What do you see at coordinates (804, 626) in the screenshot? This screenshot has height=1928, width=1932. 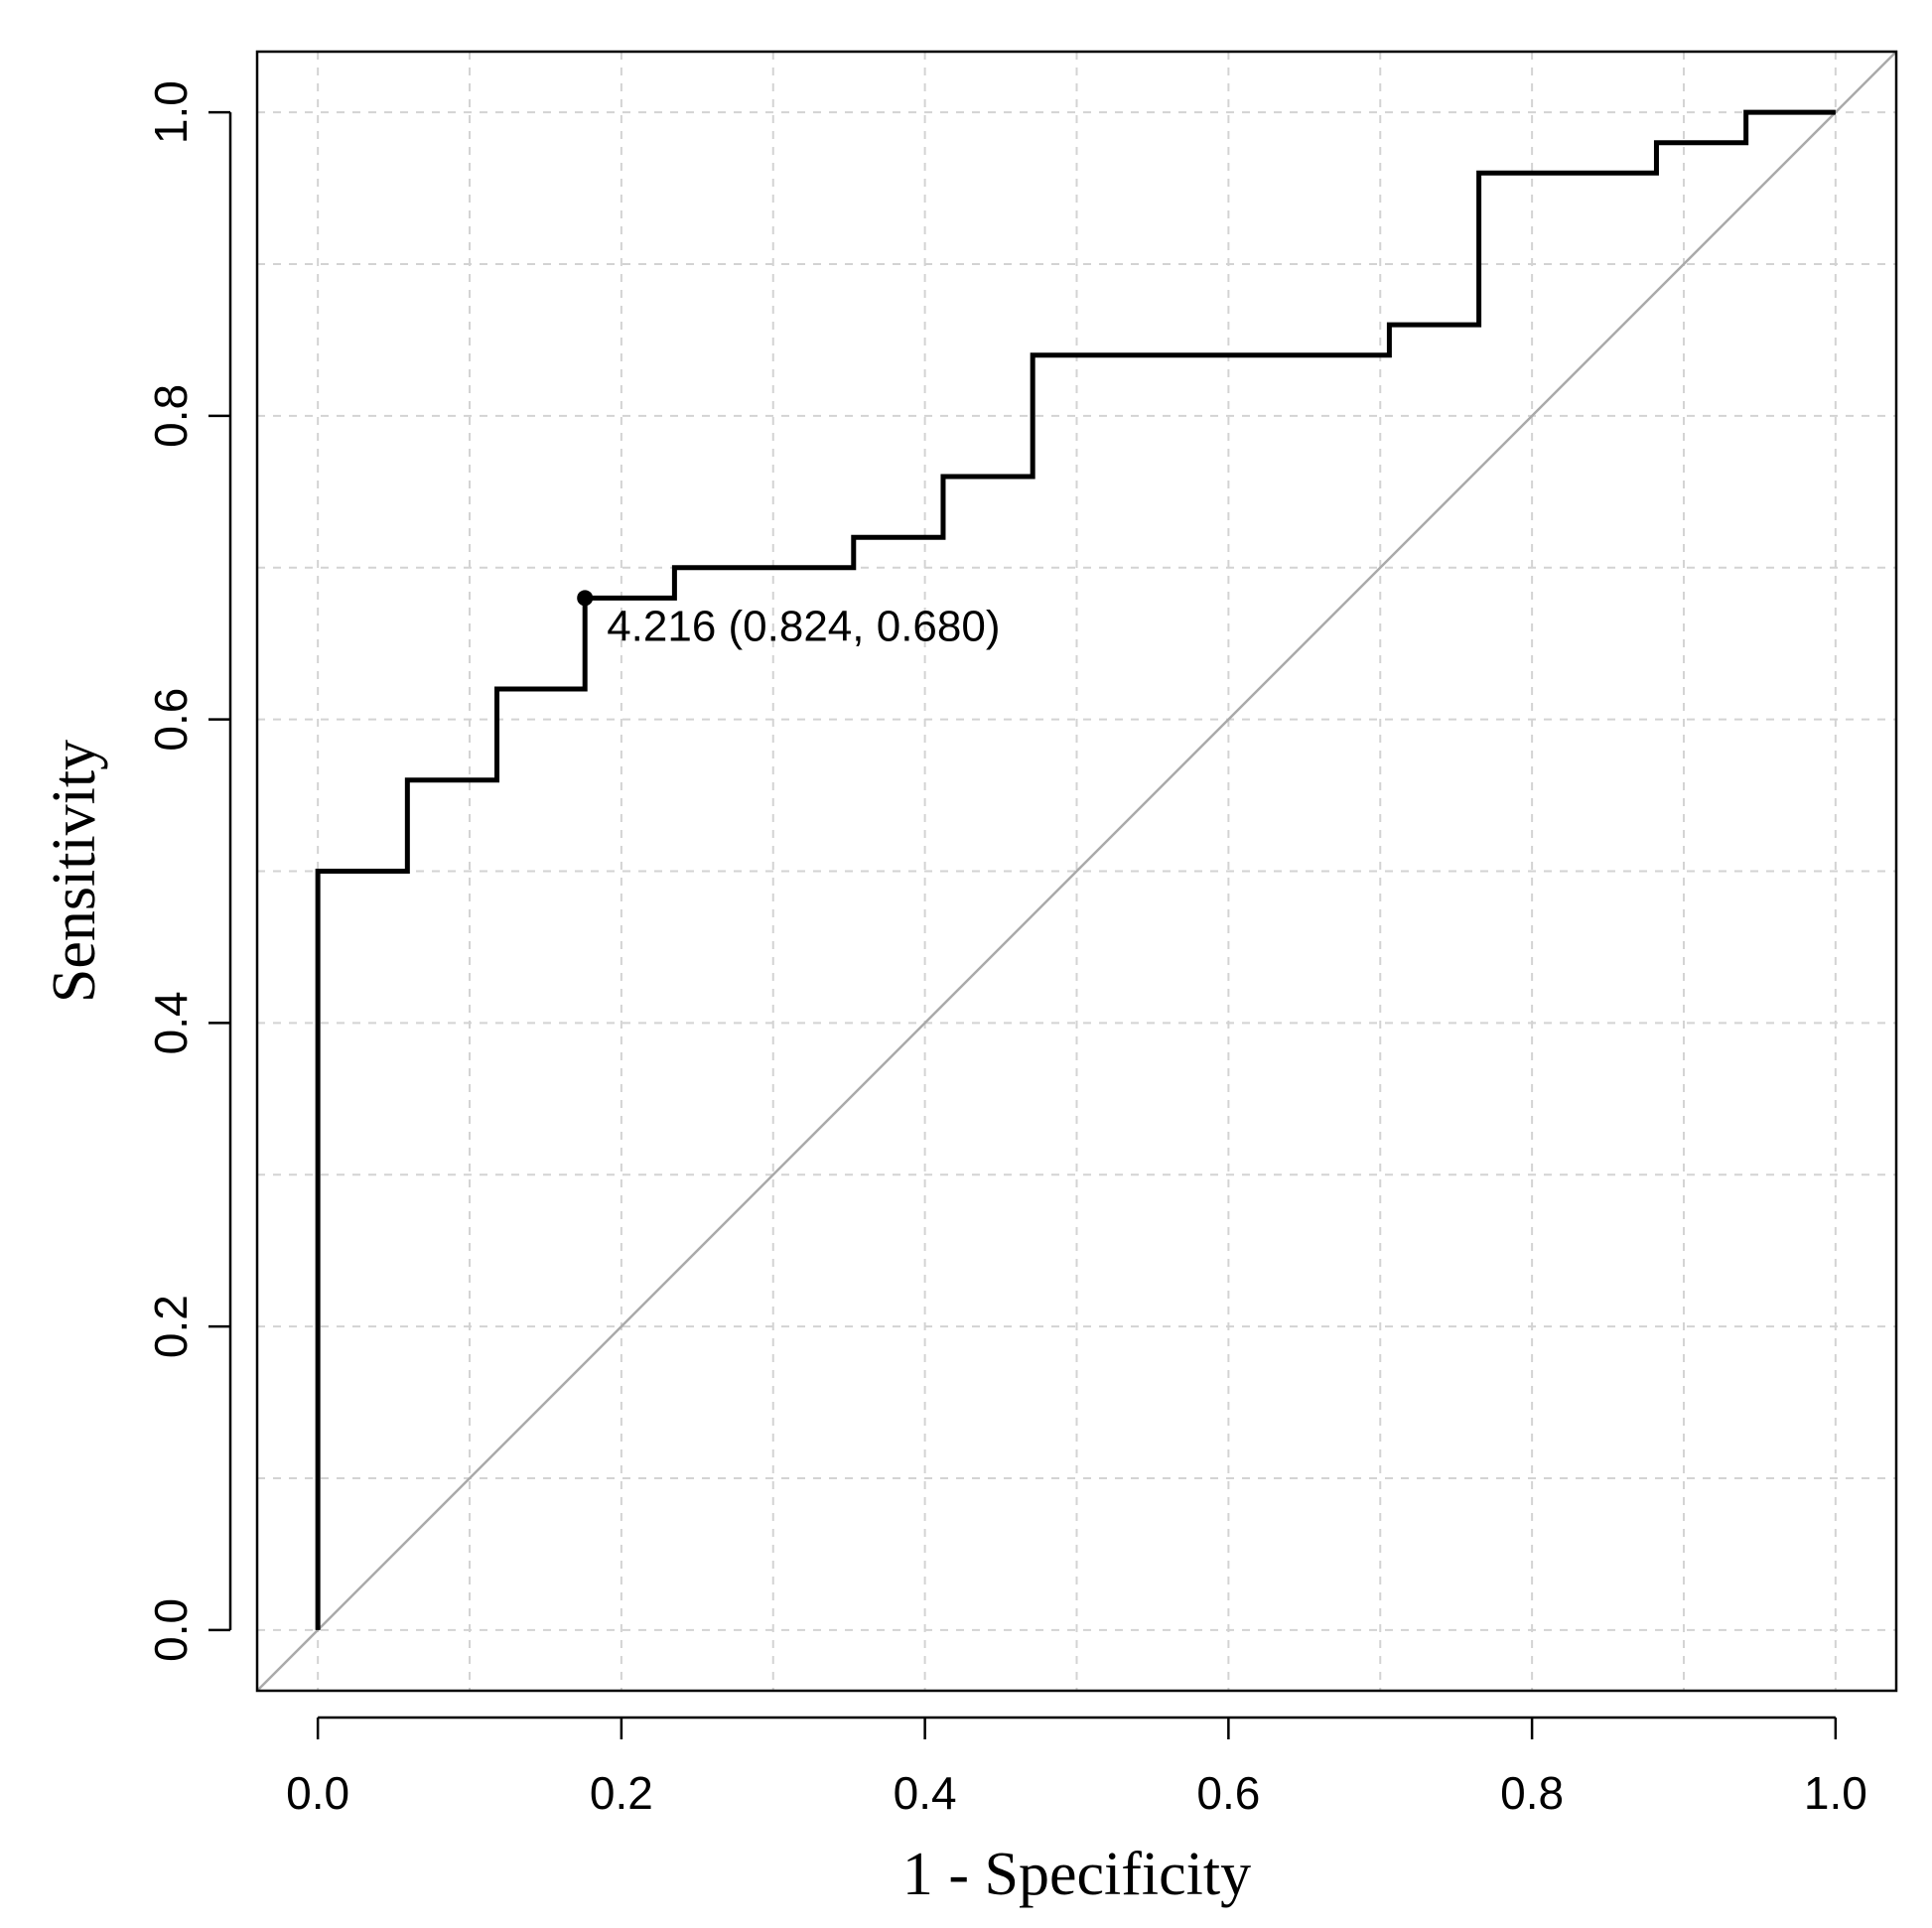 I see `optimal-threshold-label: 4.216 (0.824, 0.680)` at bounding box center [804, 626].